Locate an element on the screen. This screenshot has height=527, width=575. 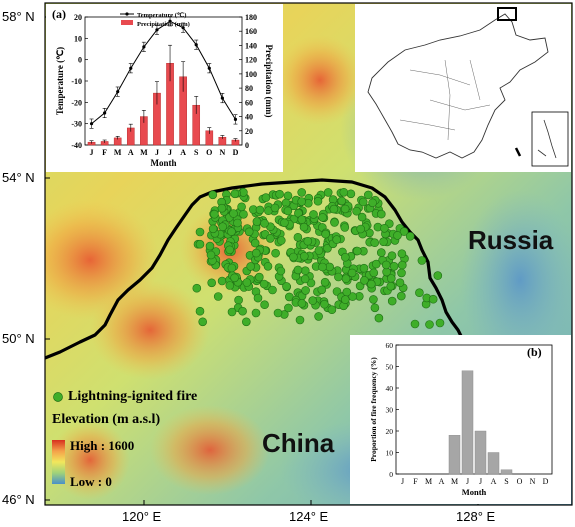
temperature-axis-title: Temperature (℃) is located at coordinates (60, 81).